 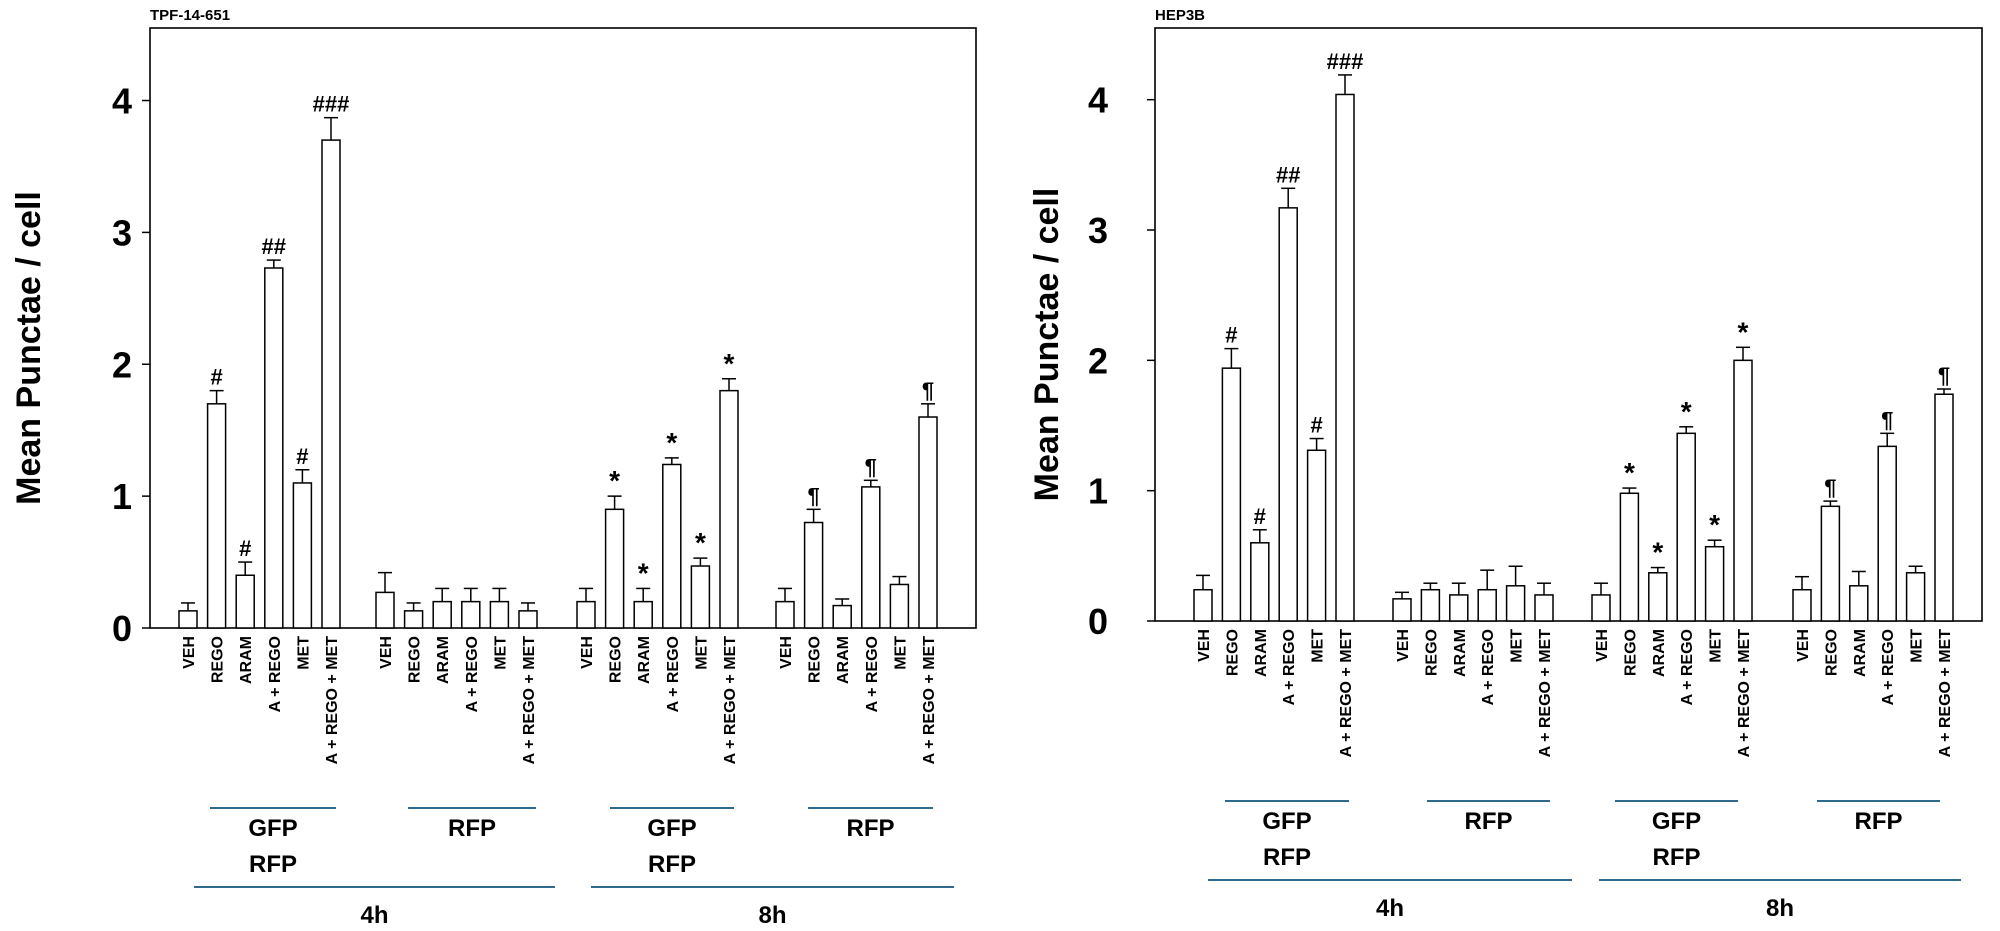 I want to click on significance-marker: ###, so click(x=331, y=104).